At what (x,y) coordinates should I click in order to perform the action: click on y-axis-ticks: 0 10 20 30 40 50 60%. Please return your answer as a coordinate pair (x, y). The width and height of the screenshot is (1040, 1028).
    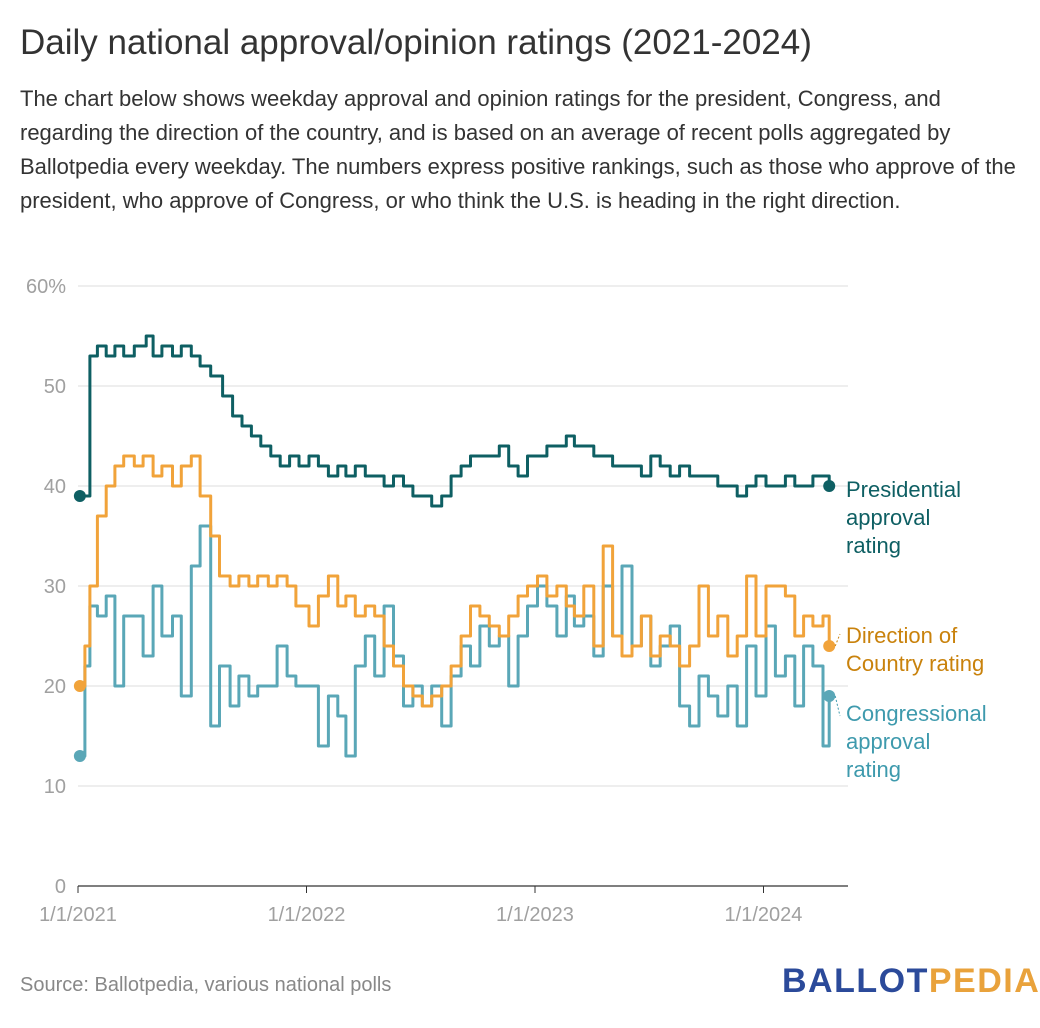
    Looking at the image, I should click on (46, 587).